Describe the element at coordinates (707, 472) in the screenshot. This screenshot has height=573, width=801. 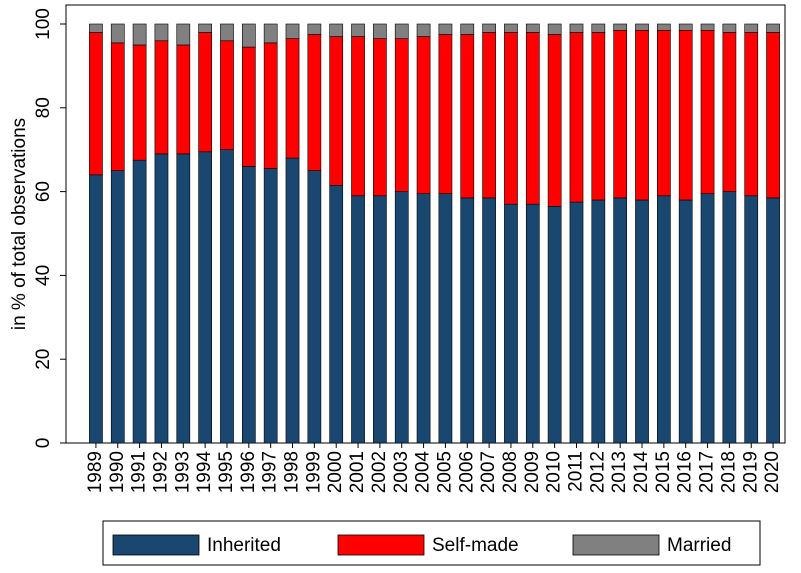
I see `x-tick-label: 2017` at that location.